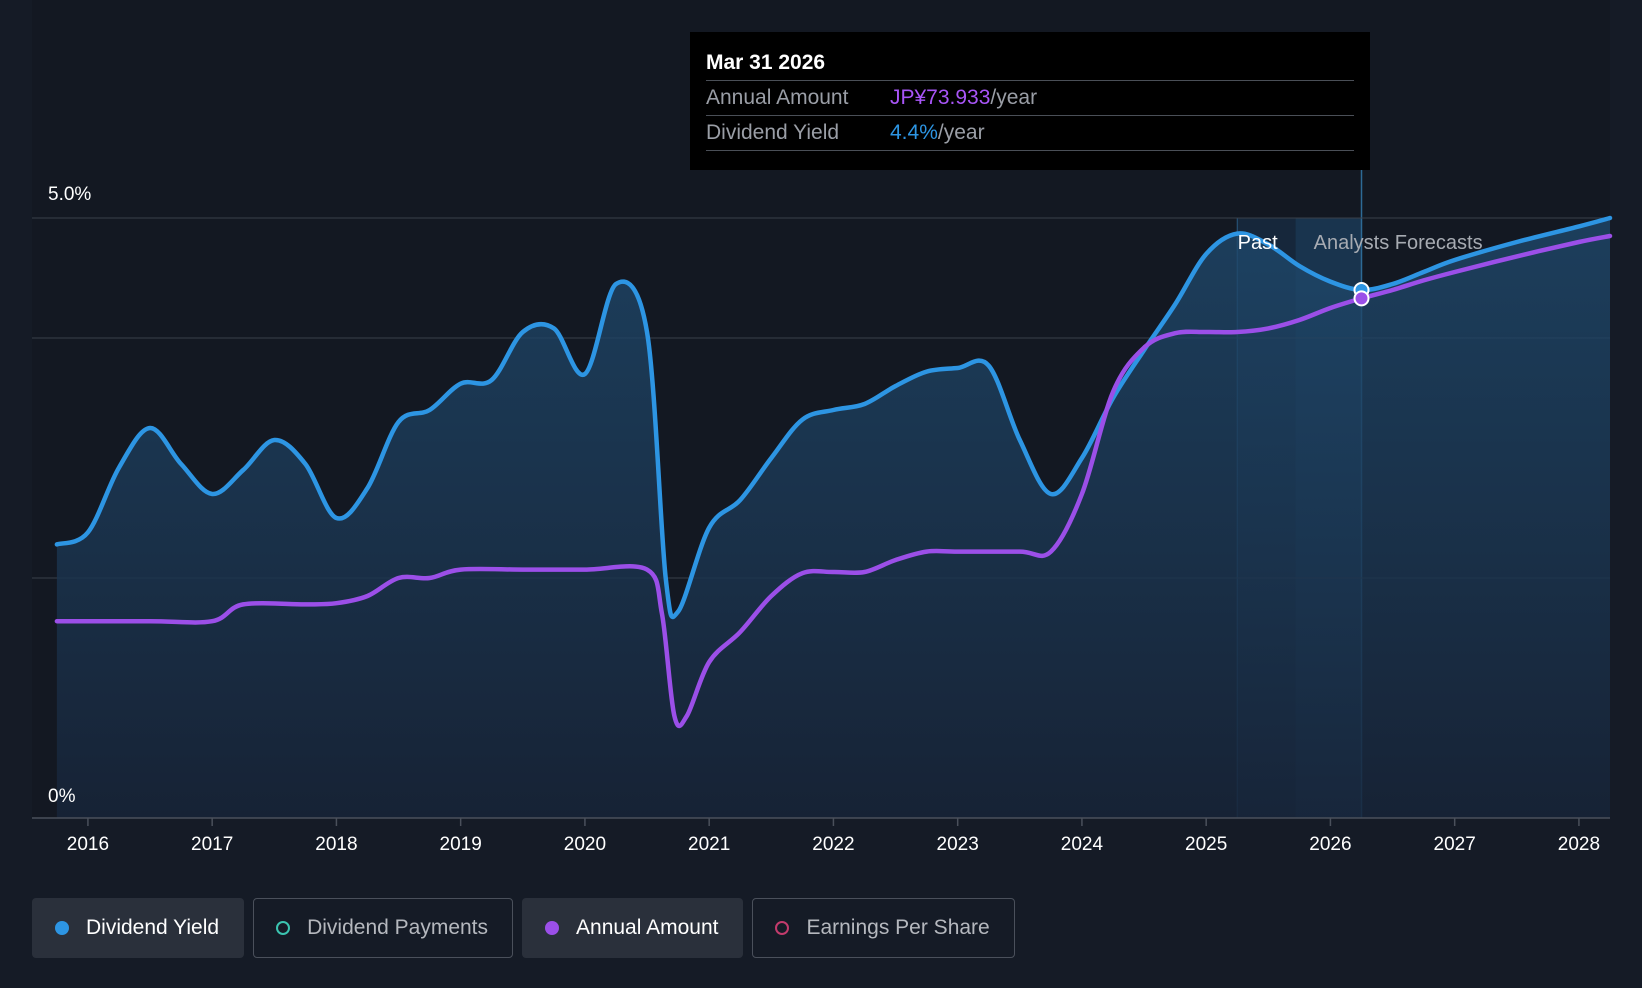 This screenshot has width=1642, height=988. Describe the element at coordinates (1361, 298) in the screenshot. I see `annual-amount-marker` at that location.